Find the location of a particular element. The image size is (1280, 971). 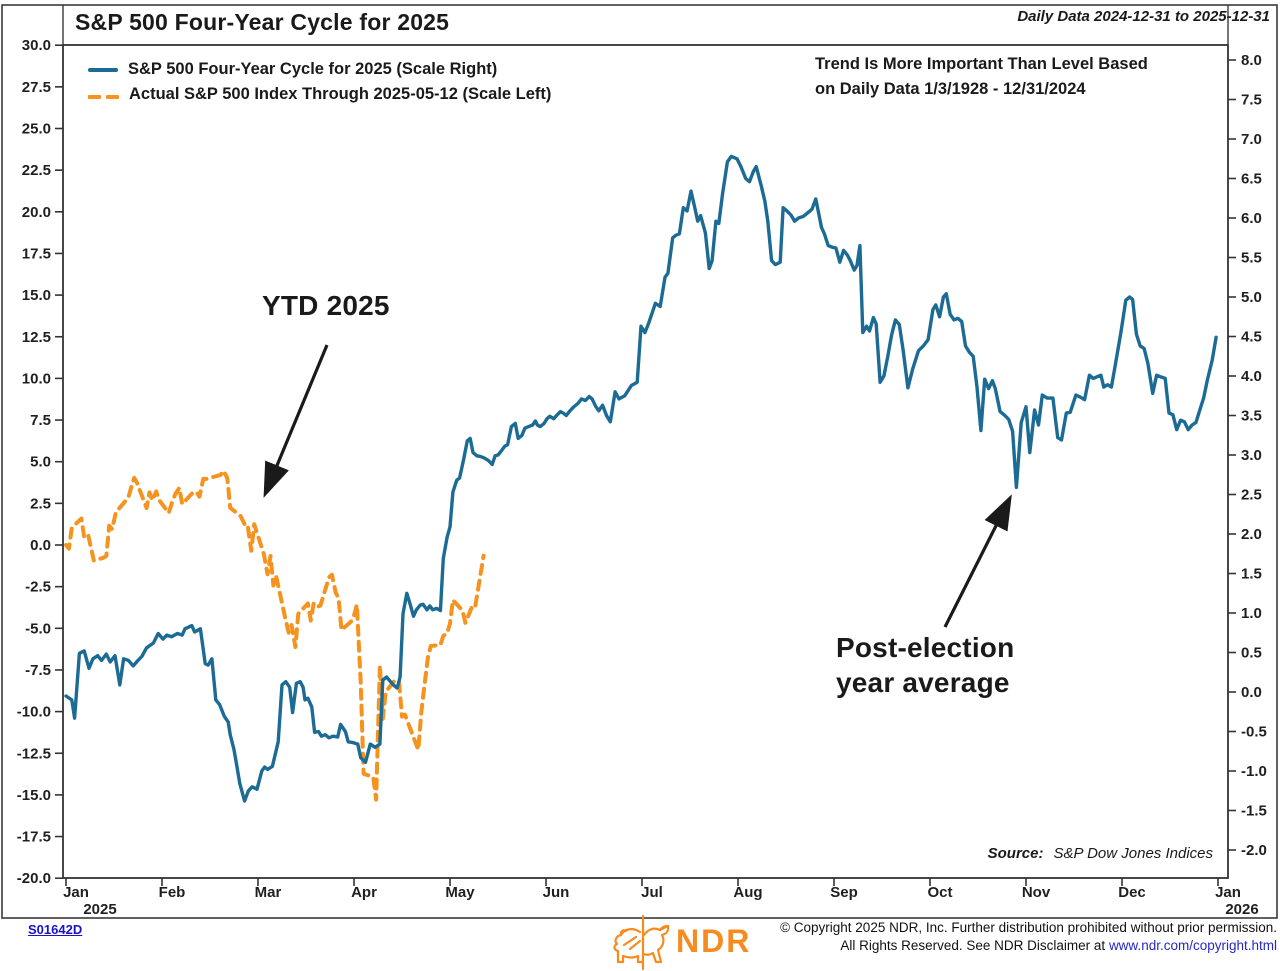

trend-note-line1: Trend Is More Important Than Level Based is located at coordinates (981, 64).